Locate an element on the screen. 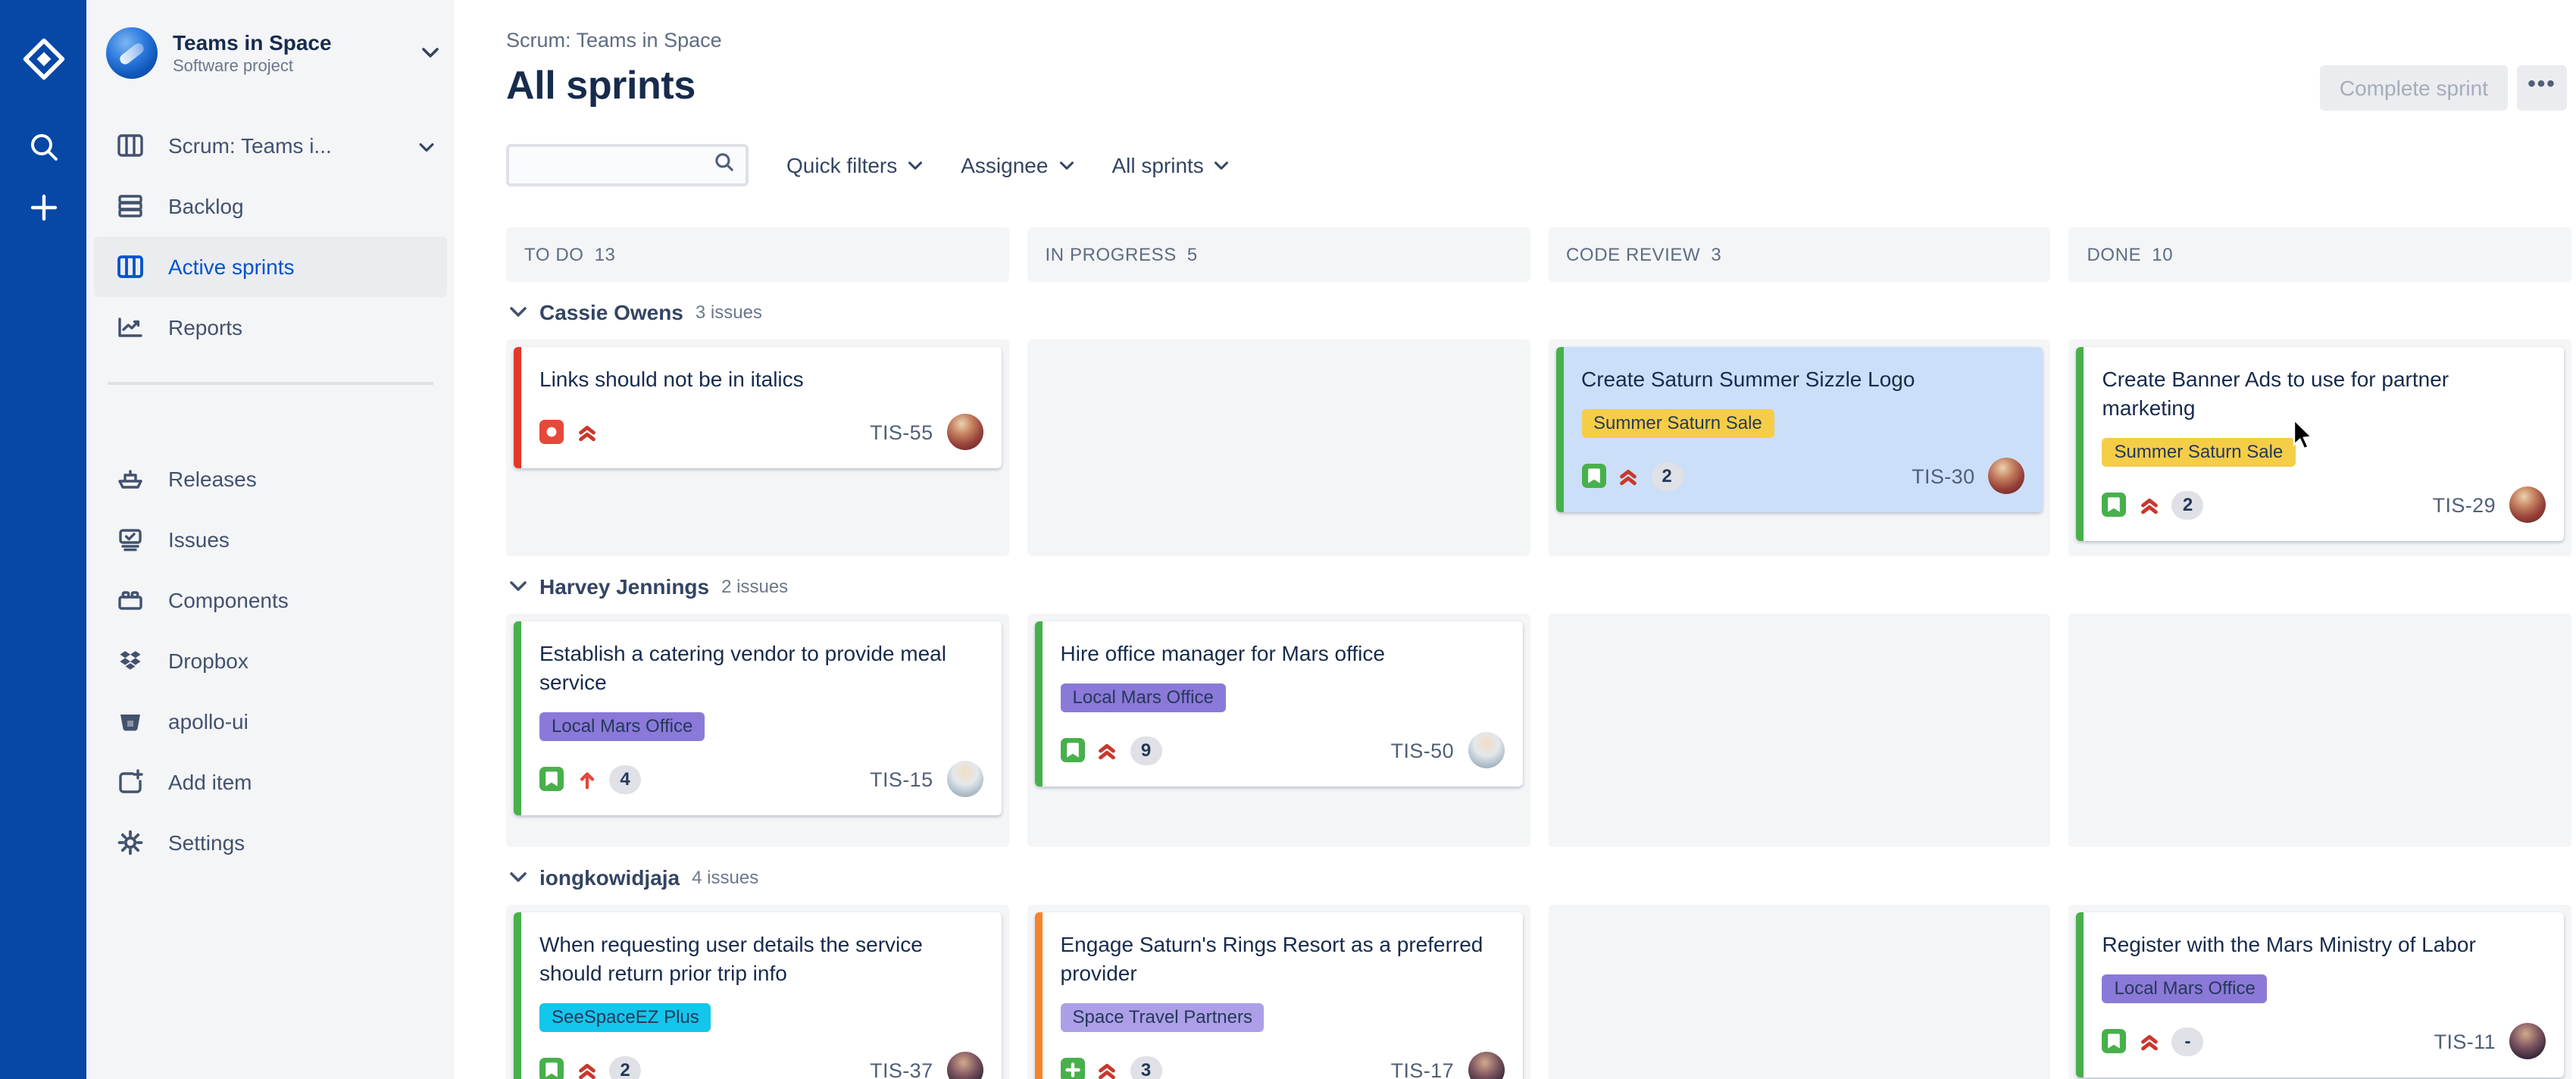  swimlane-issue-count: 4 issues is located at coordinates (726, 877).